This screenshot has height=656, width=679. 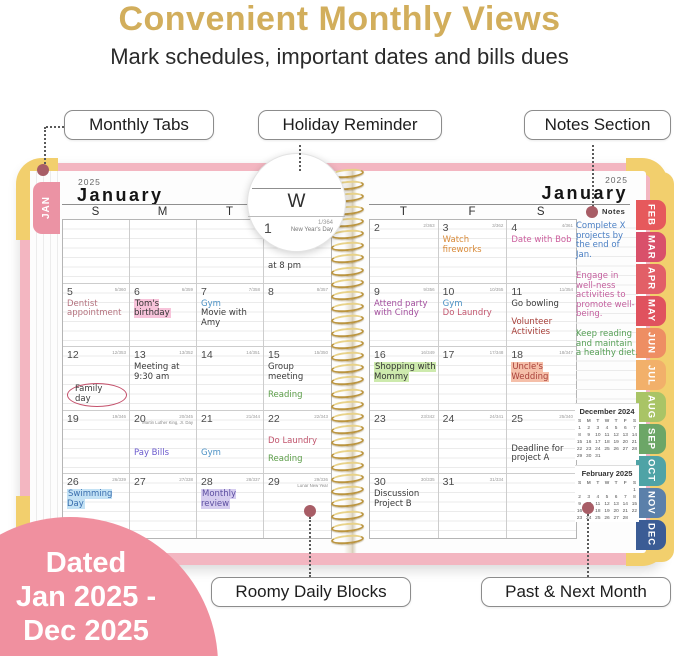 What do you see at coordinates (541, 379) in the screenshot?
I see `day-cell-18: 18 18/347 Uncle's Wedding` at bounding box center [541, 379].